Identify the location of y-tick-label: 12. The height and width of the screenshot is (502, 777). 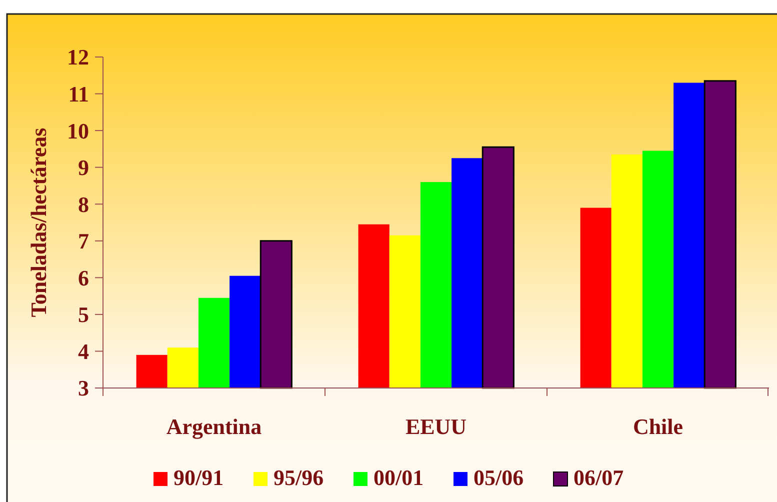
(78, 57).